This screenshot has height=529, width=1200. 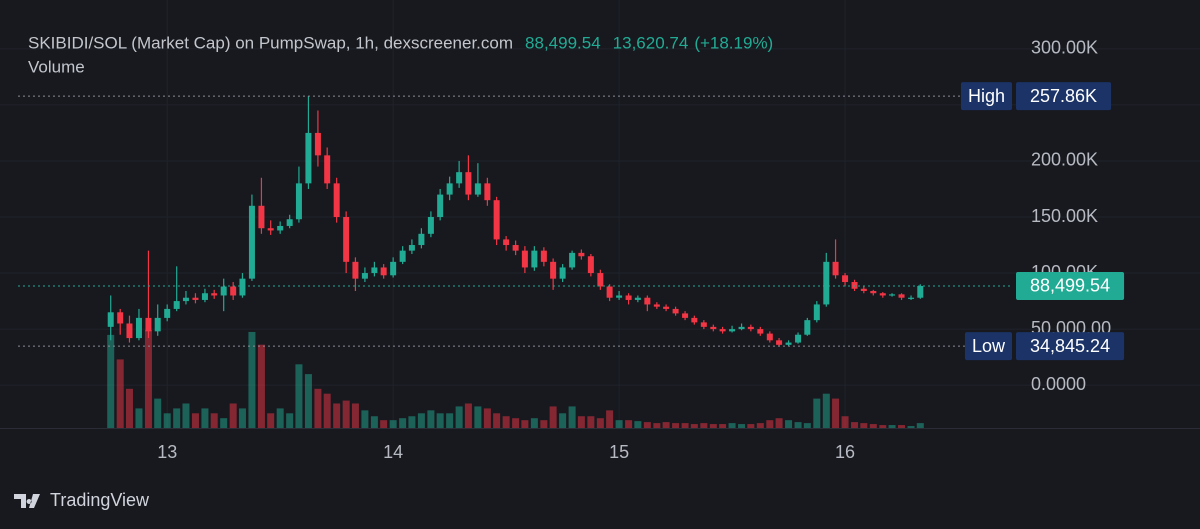 I want to click on logo-icon, so click(x=27, y=501).